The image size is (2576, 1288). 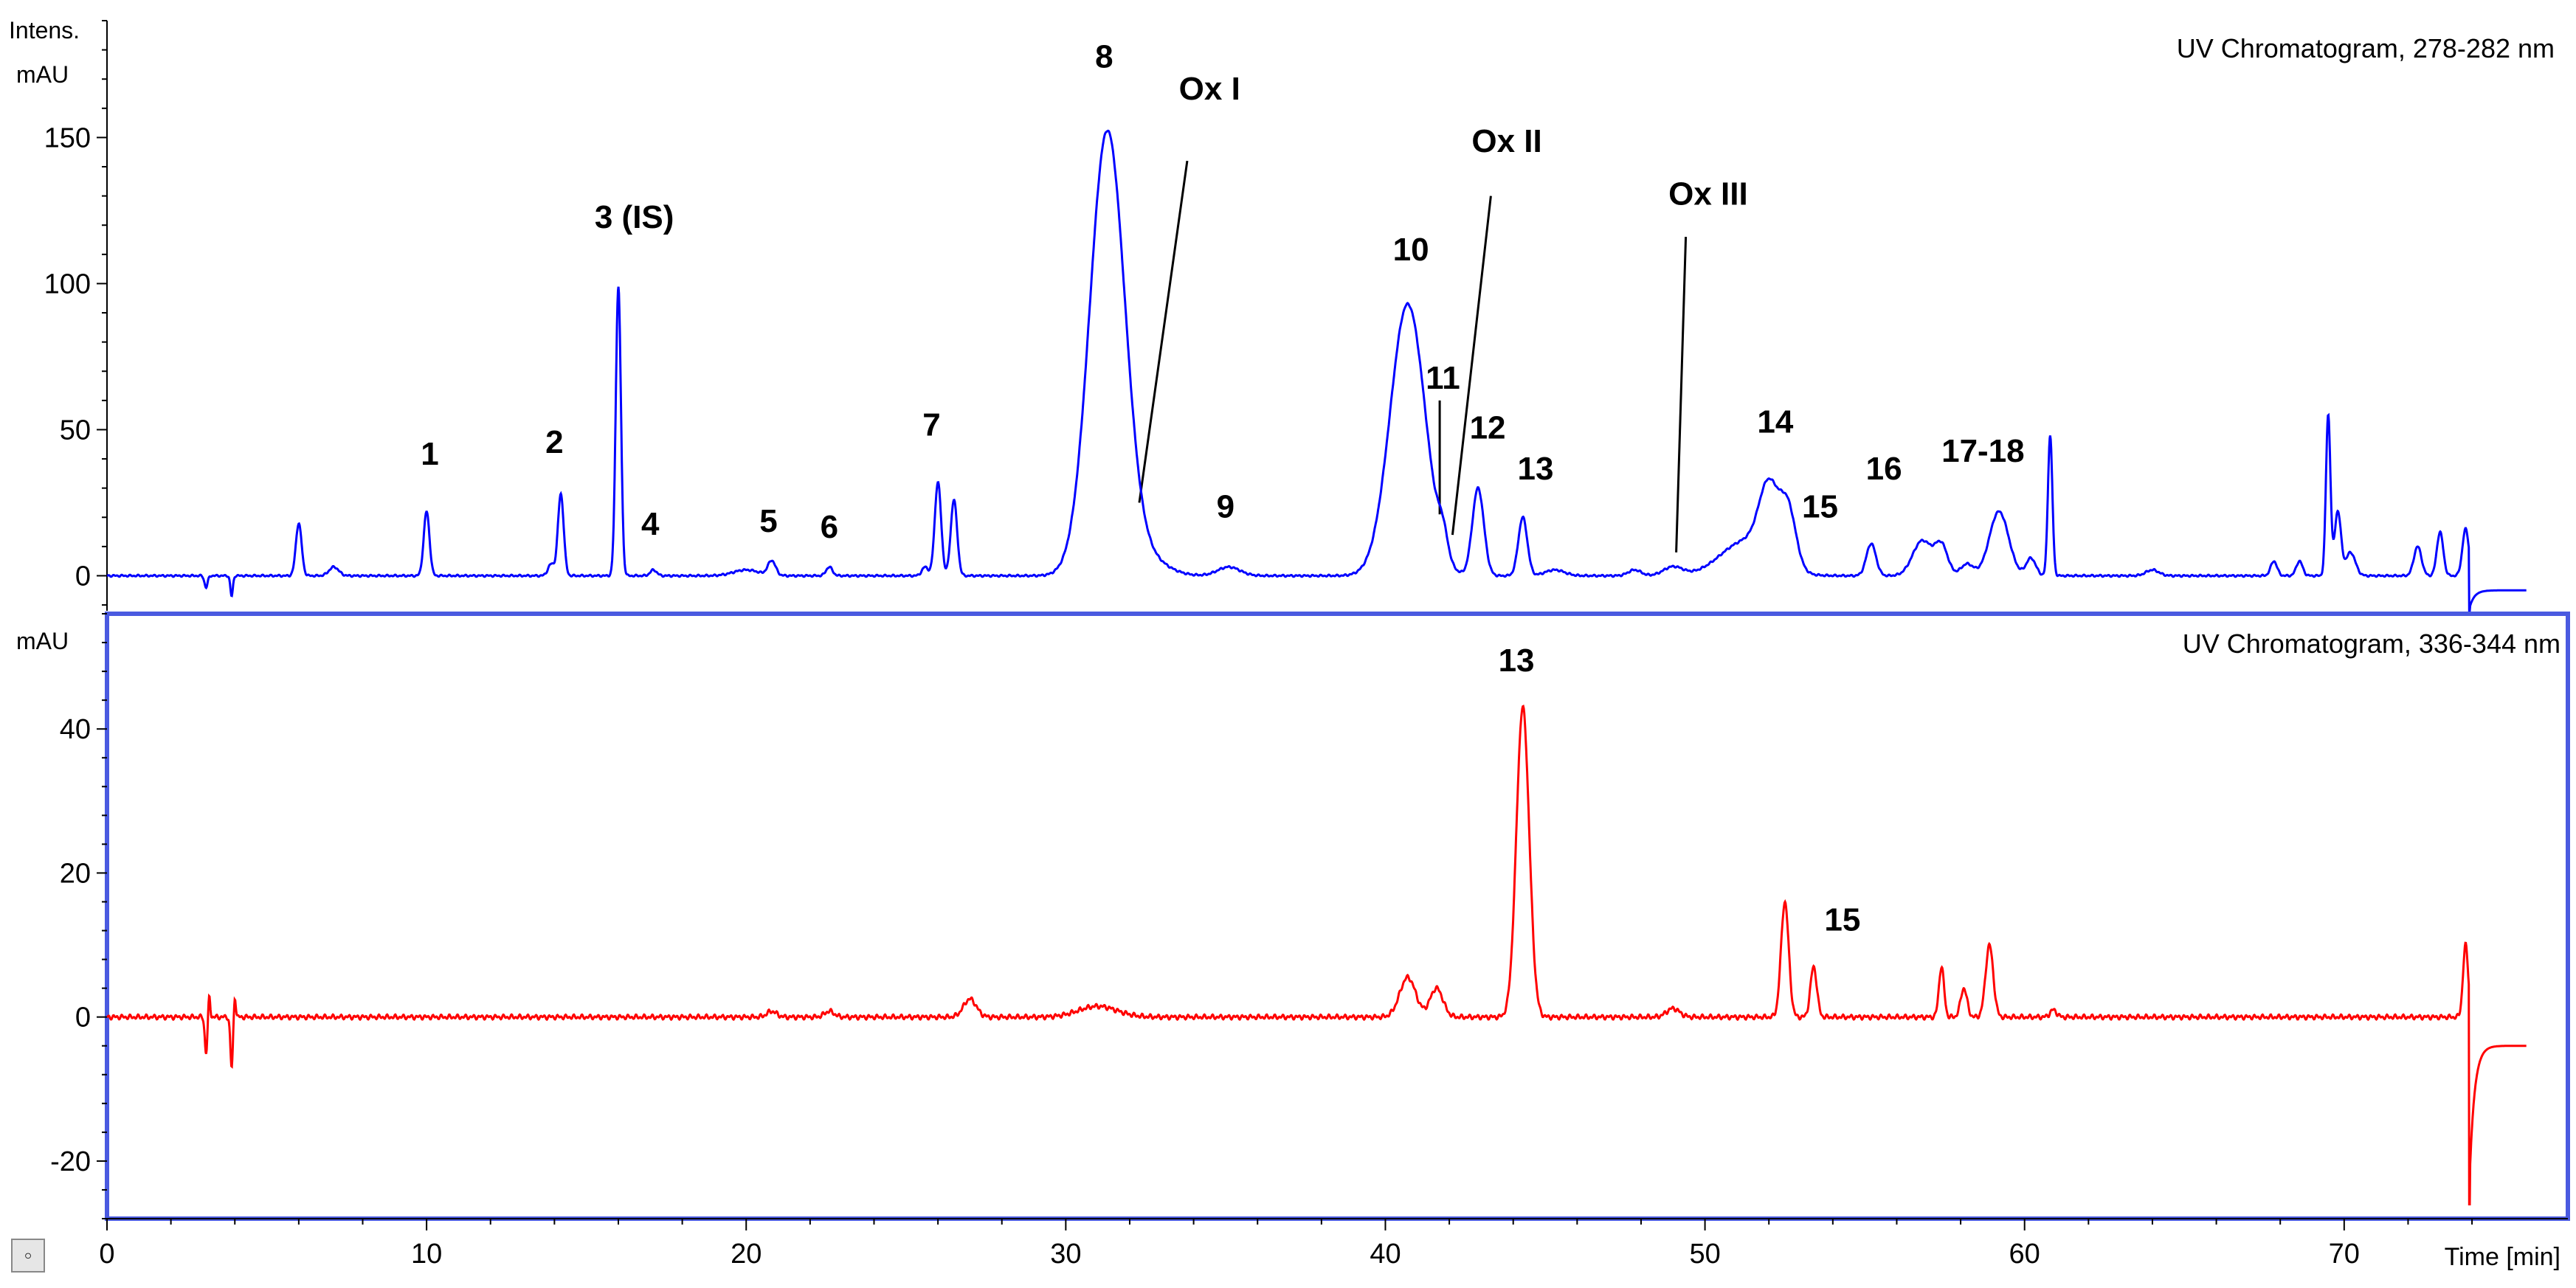 I want to click on peak-label: 7, so click(x=931, y=425).